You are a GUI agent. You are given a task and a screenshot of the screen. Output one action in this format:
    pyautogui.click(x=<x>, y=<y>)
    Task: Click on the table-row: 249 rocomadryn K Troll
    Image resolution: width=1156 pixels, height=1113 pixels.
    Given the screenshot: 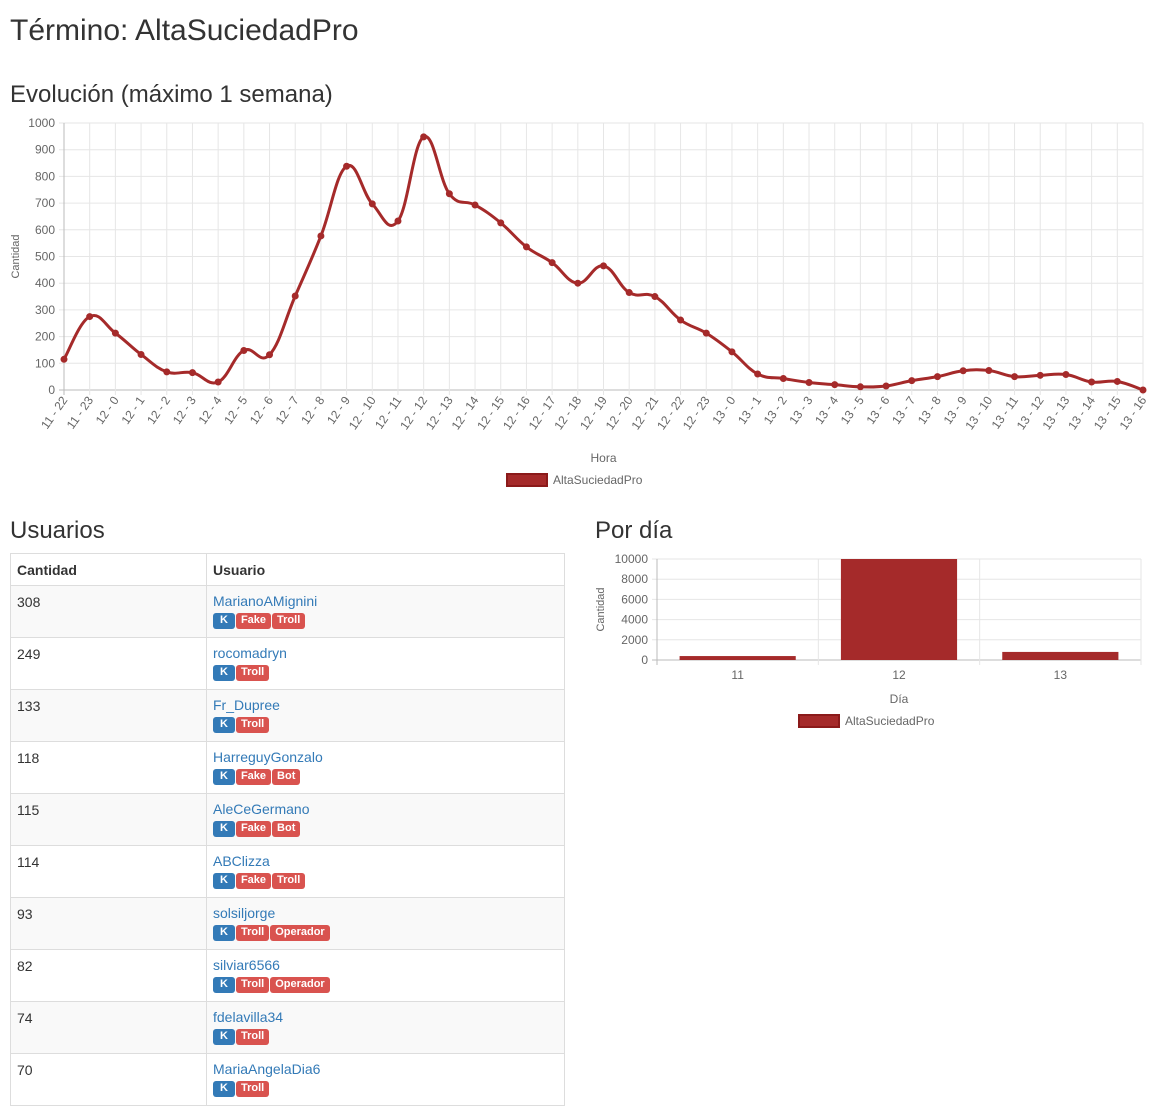 What is the action you would take?
    pyautogui.click(x=287, y=663)
    